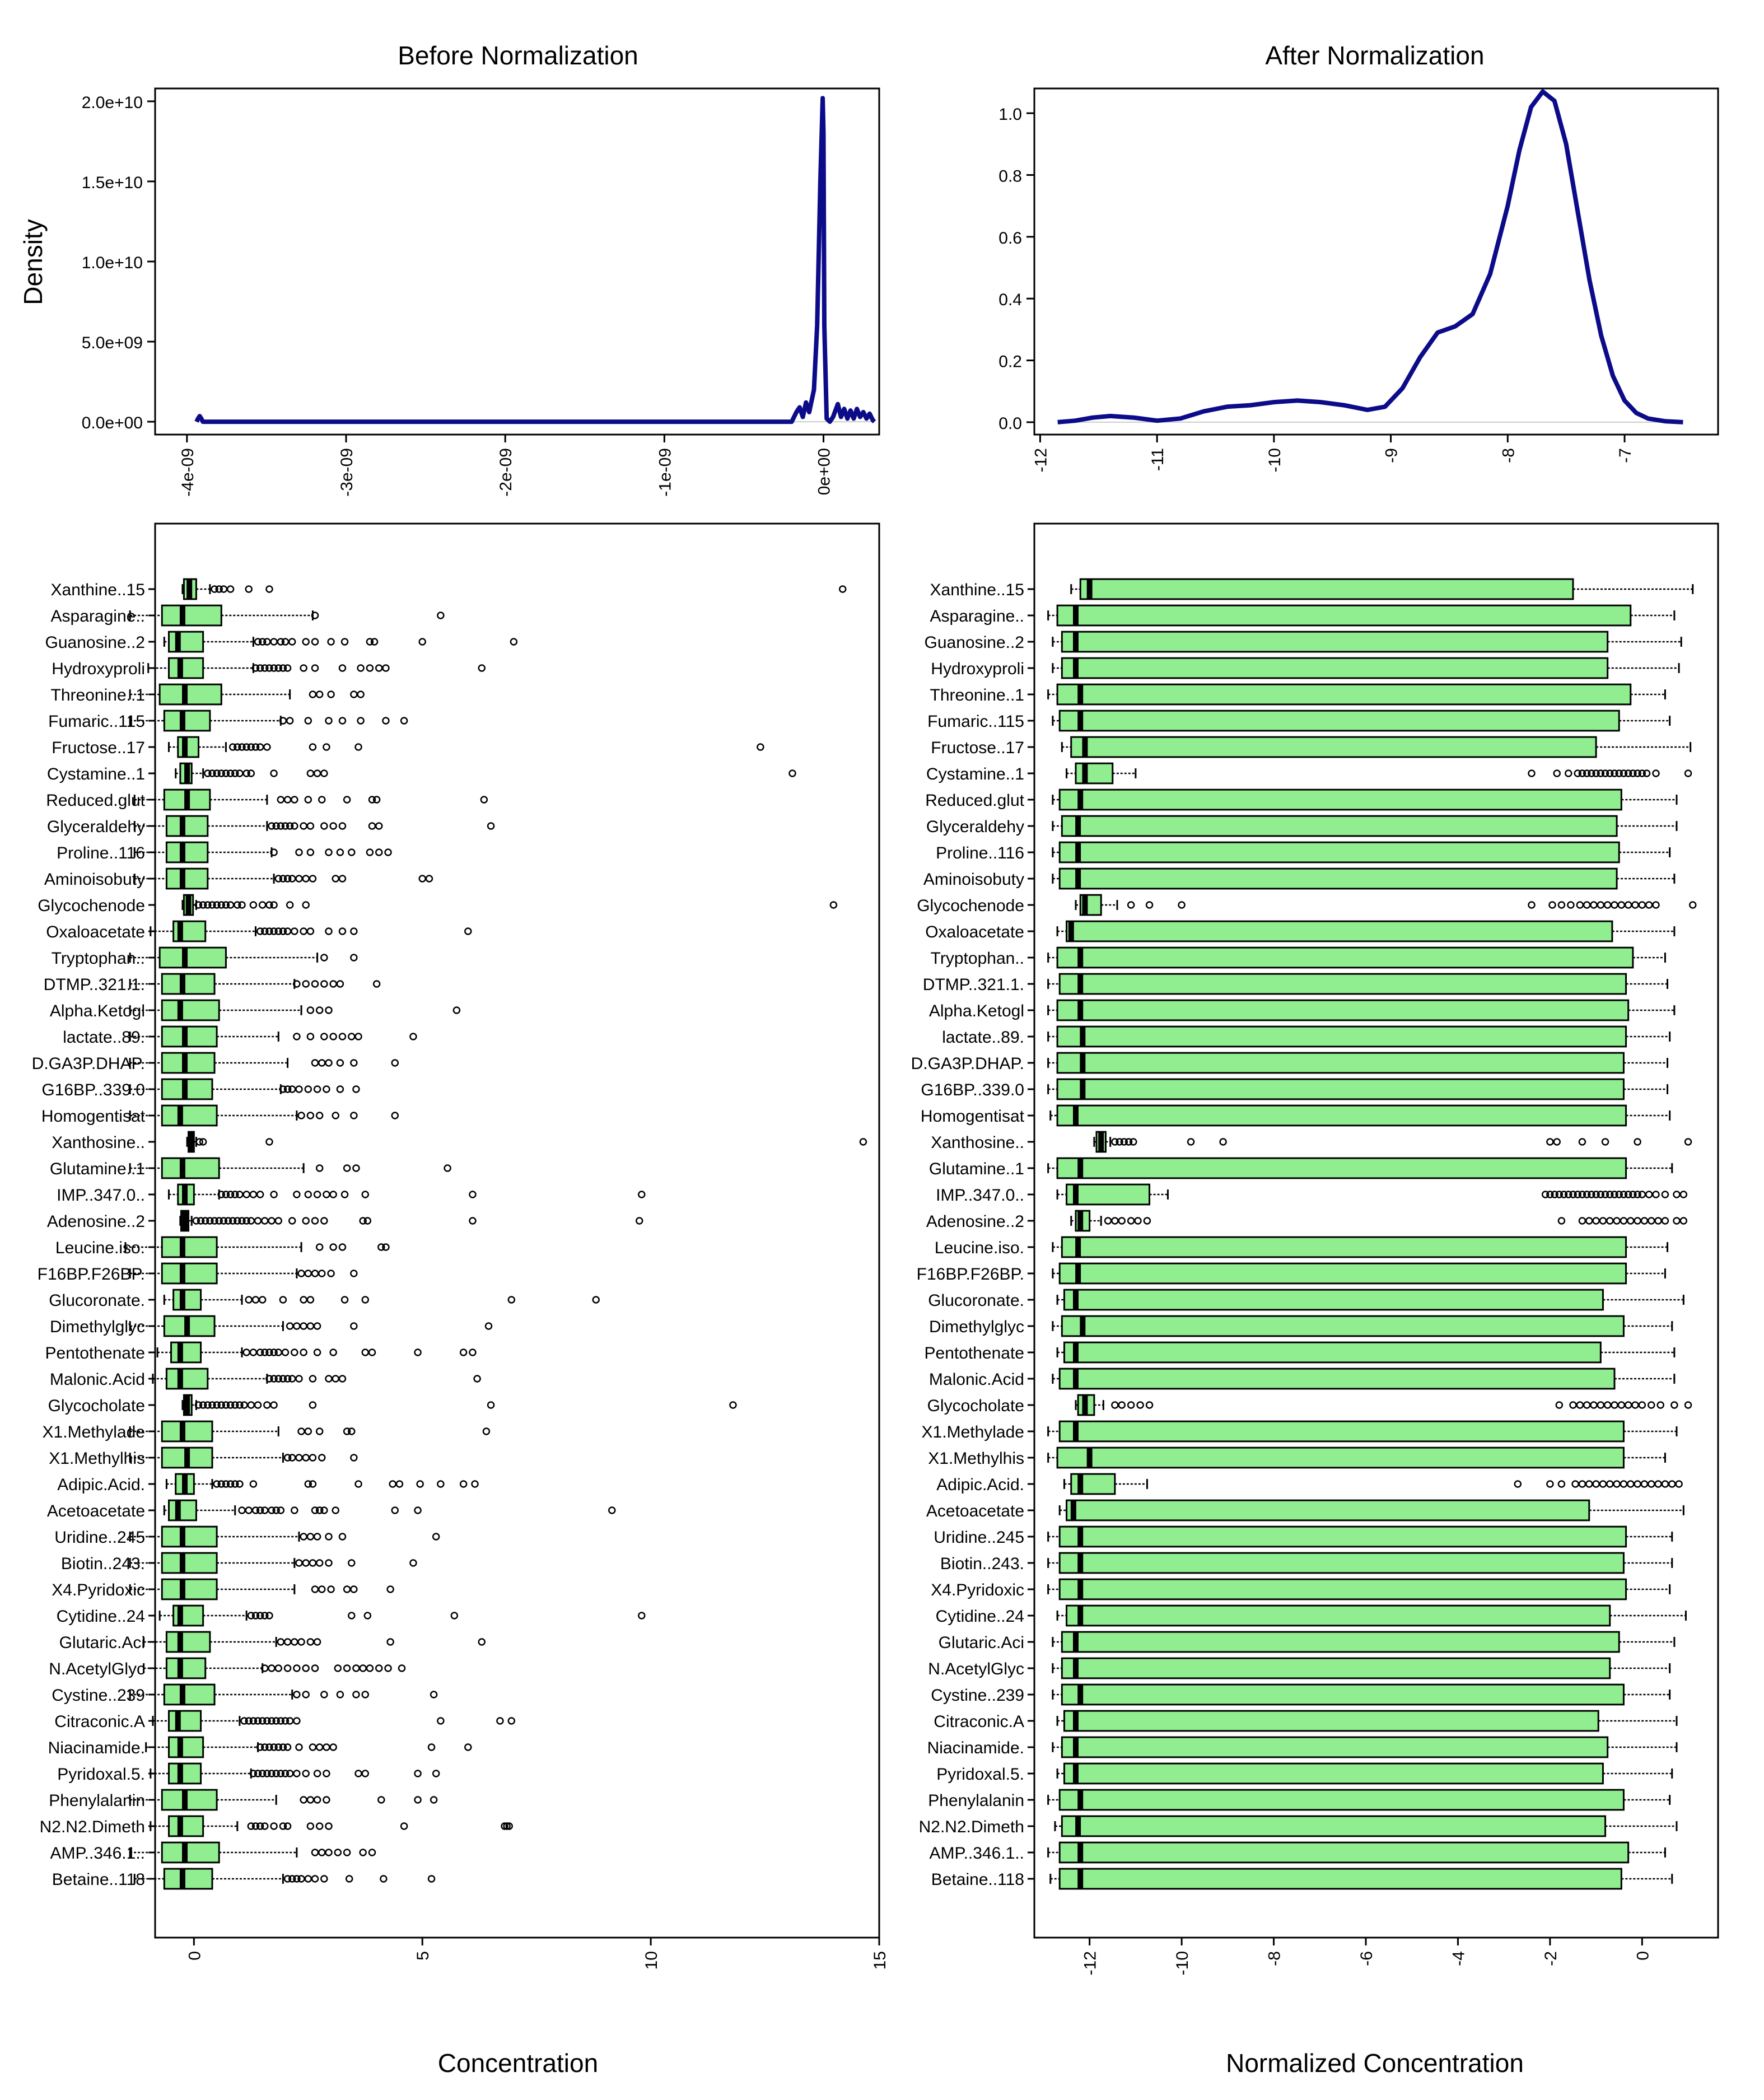  What do you see at coordinates (1301, 931) in the screenshot?
I see `normalized-box-row: Oxaloacetate` at bounding box center [1301, 931].